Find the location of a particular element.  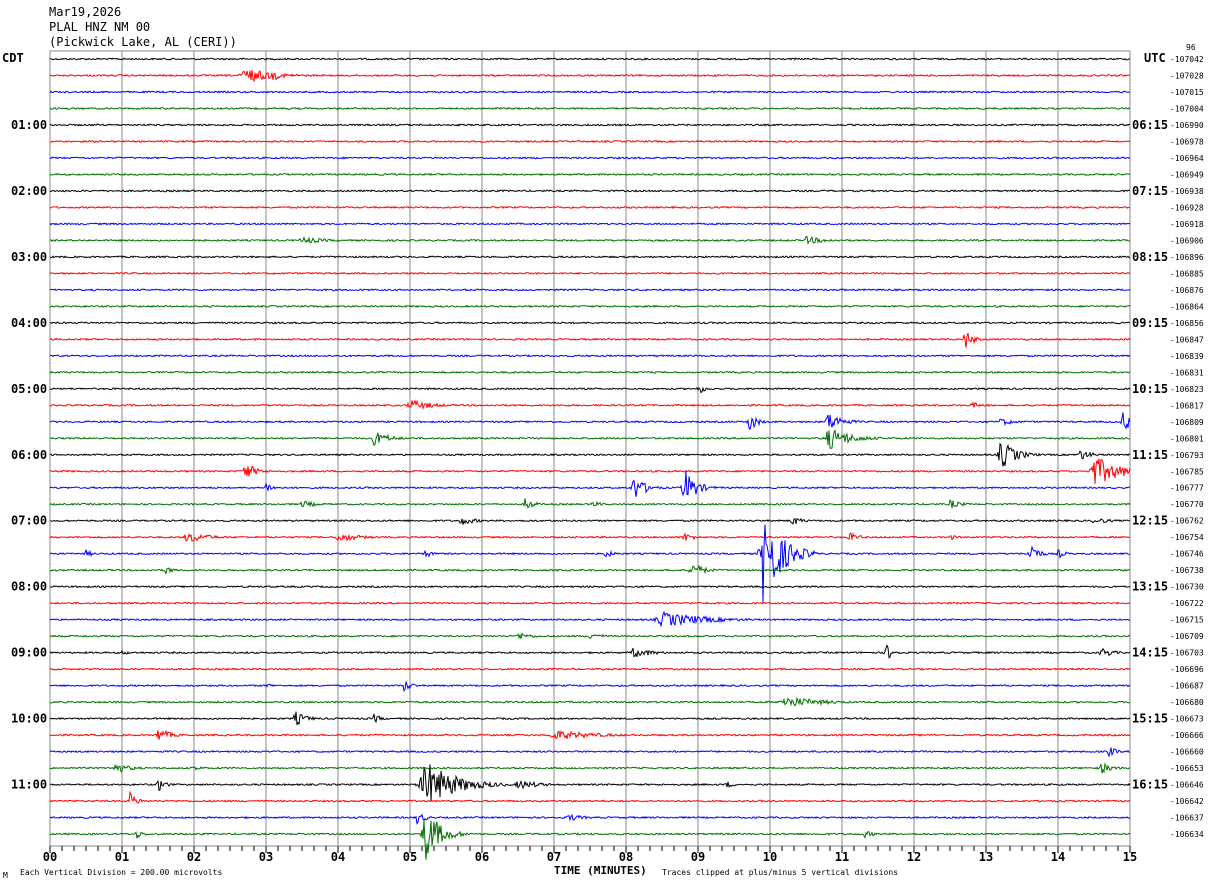

left-hour-label: 11:00 is located at coordinates (29, 785).